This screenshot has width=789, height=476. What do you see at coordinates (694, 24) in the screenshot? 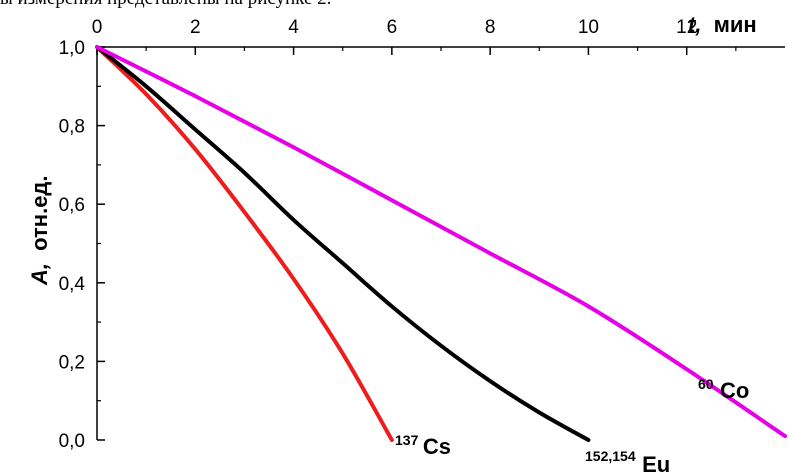
I see `x-axis-title-symbol: t,` at bounding box center [694, 24].